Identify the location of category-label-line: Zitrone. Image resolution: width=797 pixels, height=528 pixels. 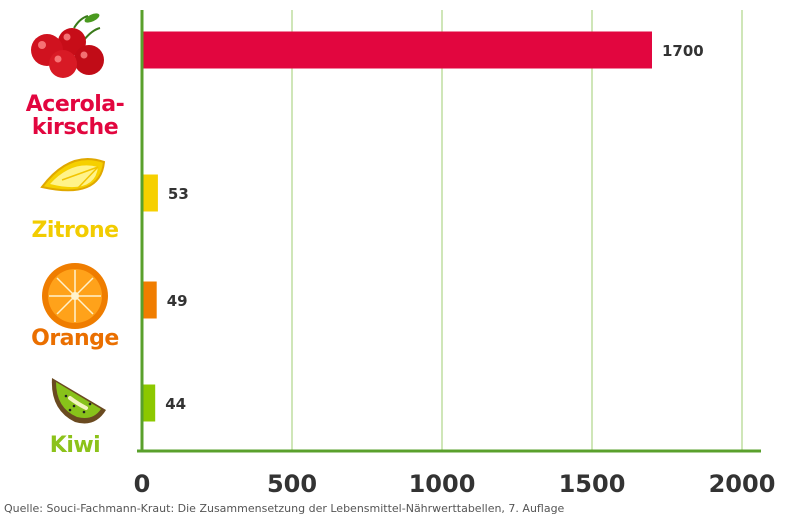
(75, 230).